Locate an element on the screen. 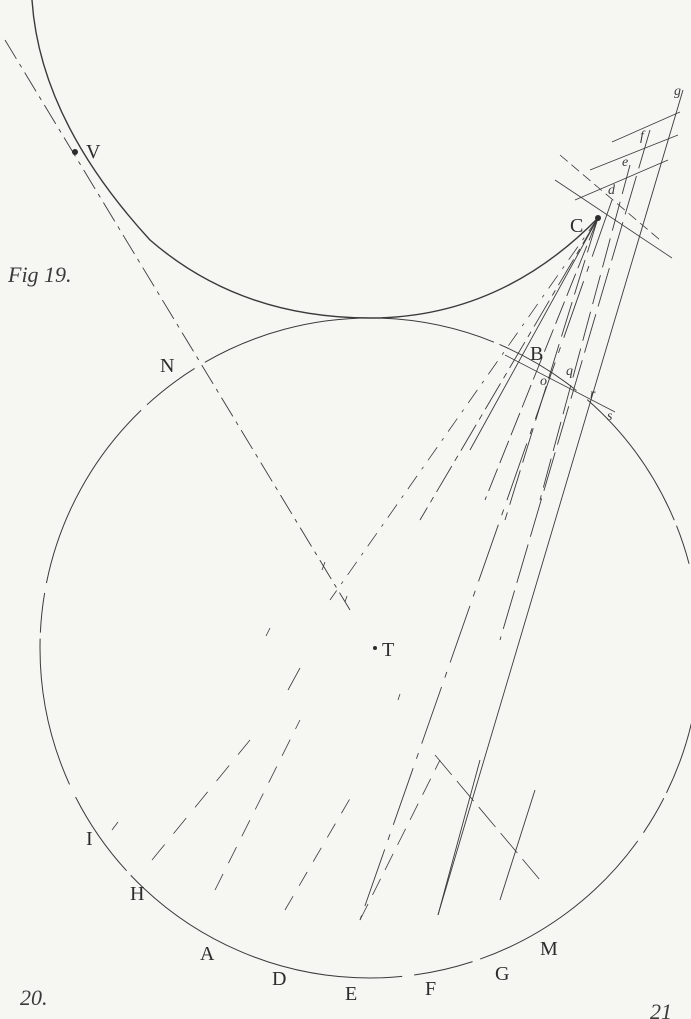 The height and width of the screenshot is (1019, 691). ray-to-g is located at coordinates (517, 845).